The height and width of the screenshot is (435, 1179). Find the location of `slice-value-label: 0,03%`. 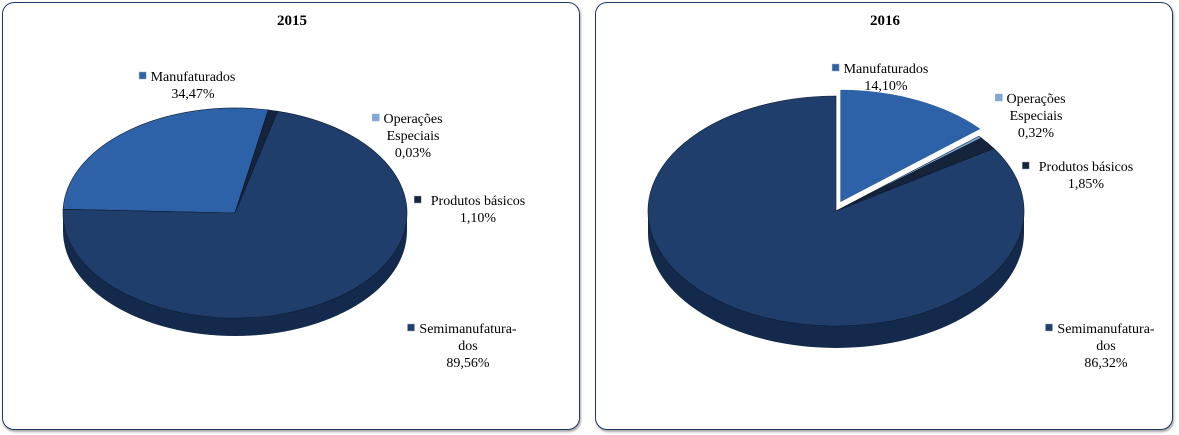

slice-value-label: 0,03% is located at coordinates (413, 153).